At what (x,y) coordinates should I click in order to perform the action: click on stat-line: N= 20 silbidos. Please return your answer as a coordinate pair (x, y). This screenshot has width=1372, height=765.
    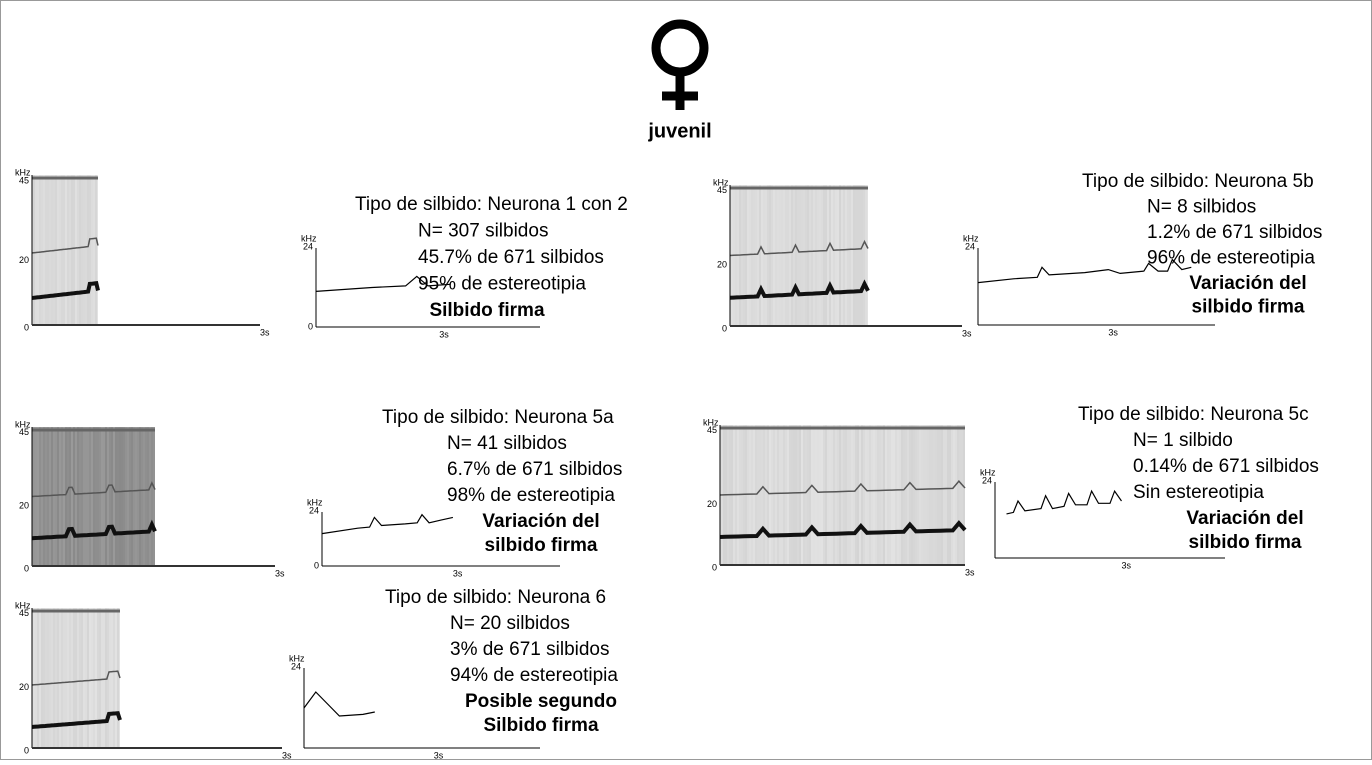
    Looking at the image, I should click on (510, 623).